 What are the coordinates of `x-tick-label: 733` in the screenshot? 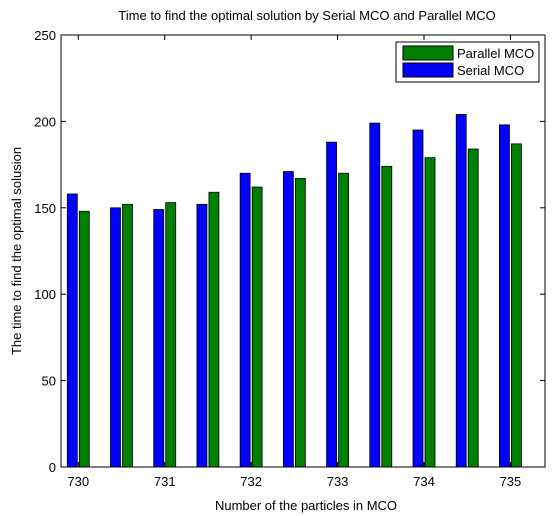 It's located at (338, 481).